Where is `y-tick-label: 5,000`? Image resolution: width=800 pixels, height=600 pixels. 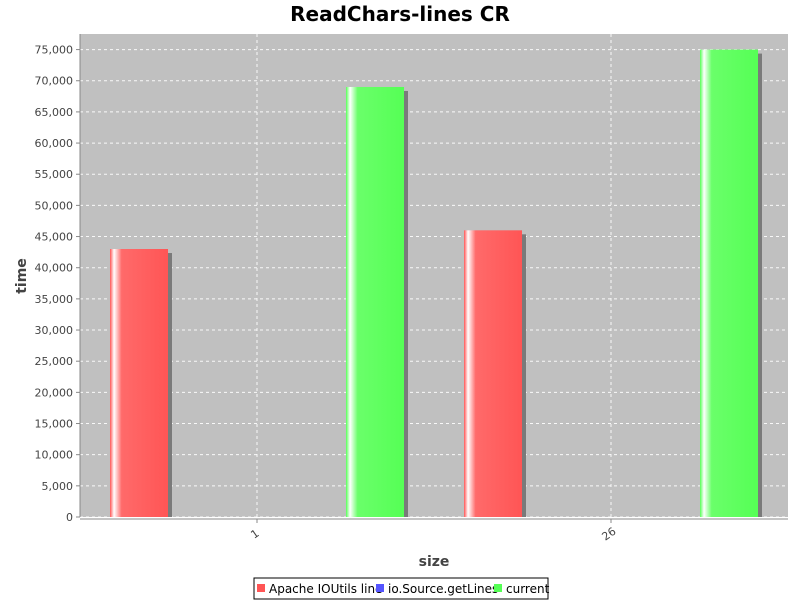
y-tick-label: 5,000 is located at coordinates (58, 486).